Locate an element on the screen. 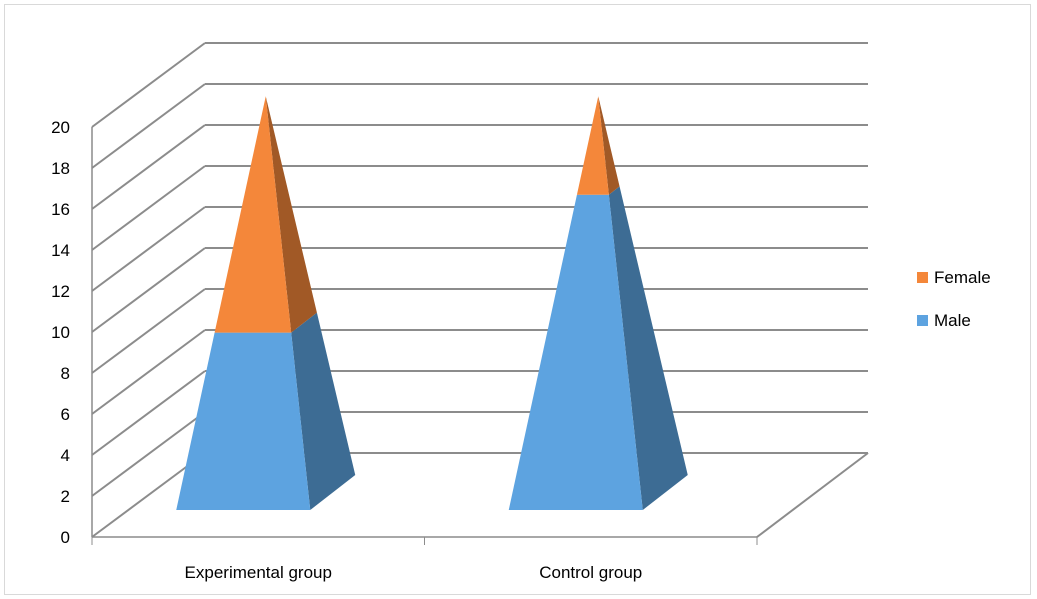 The image size is (1037, 599). y-tick-label: 16 is located at coordinates (60, 209).